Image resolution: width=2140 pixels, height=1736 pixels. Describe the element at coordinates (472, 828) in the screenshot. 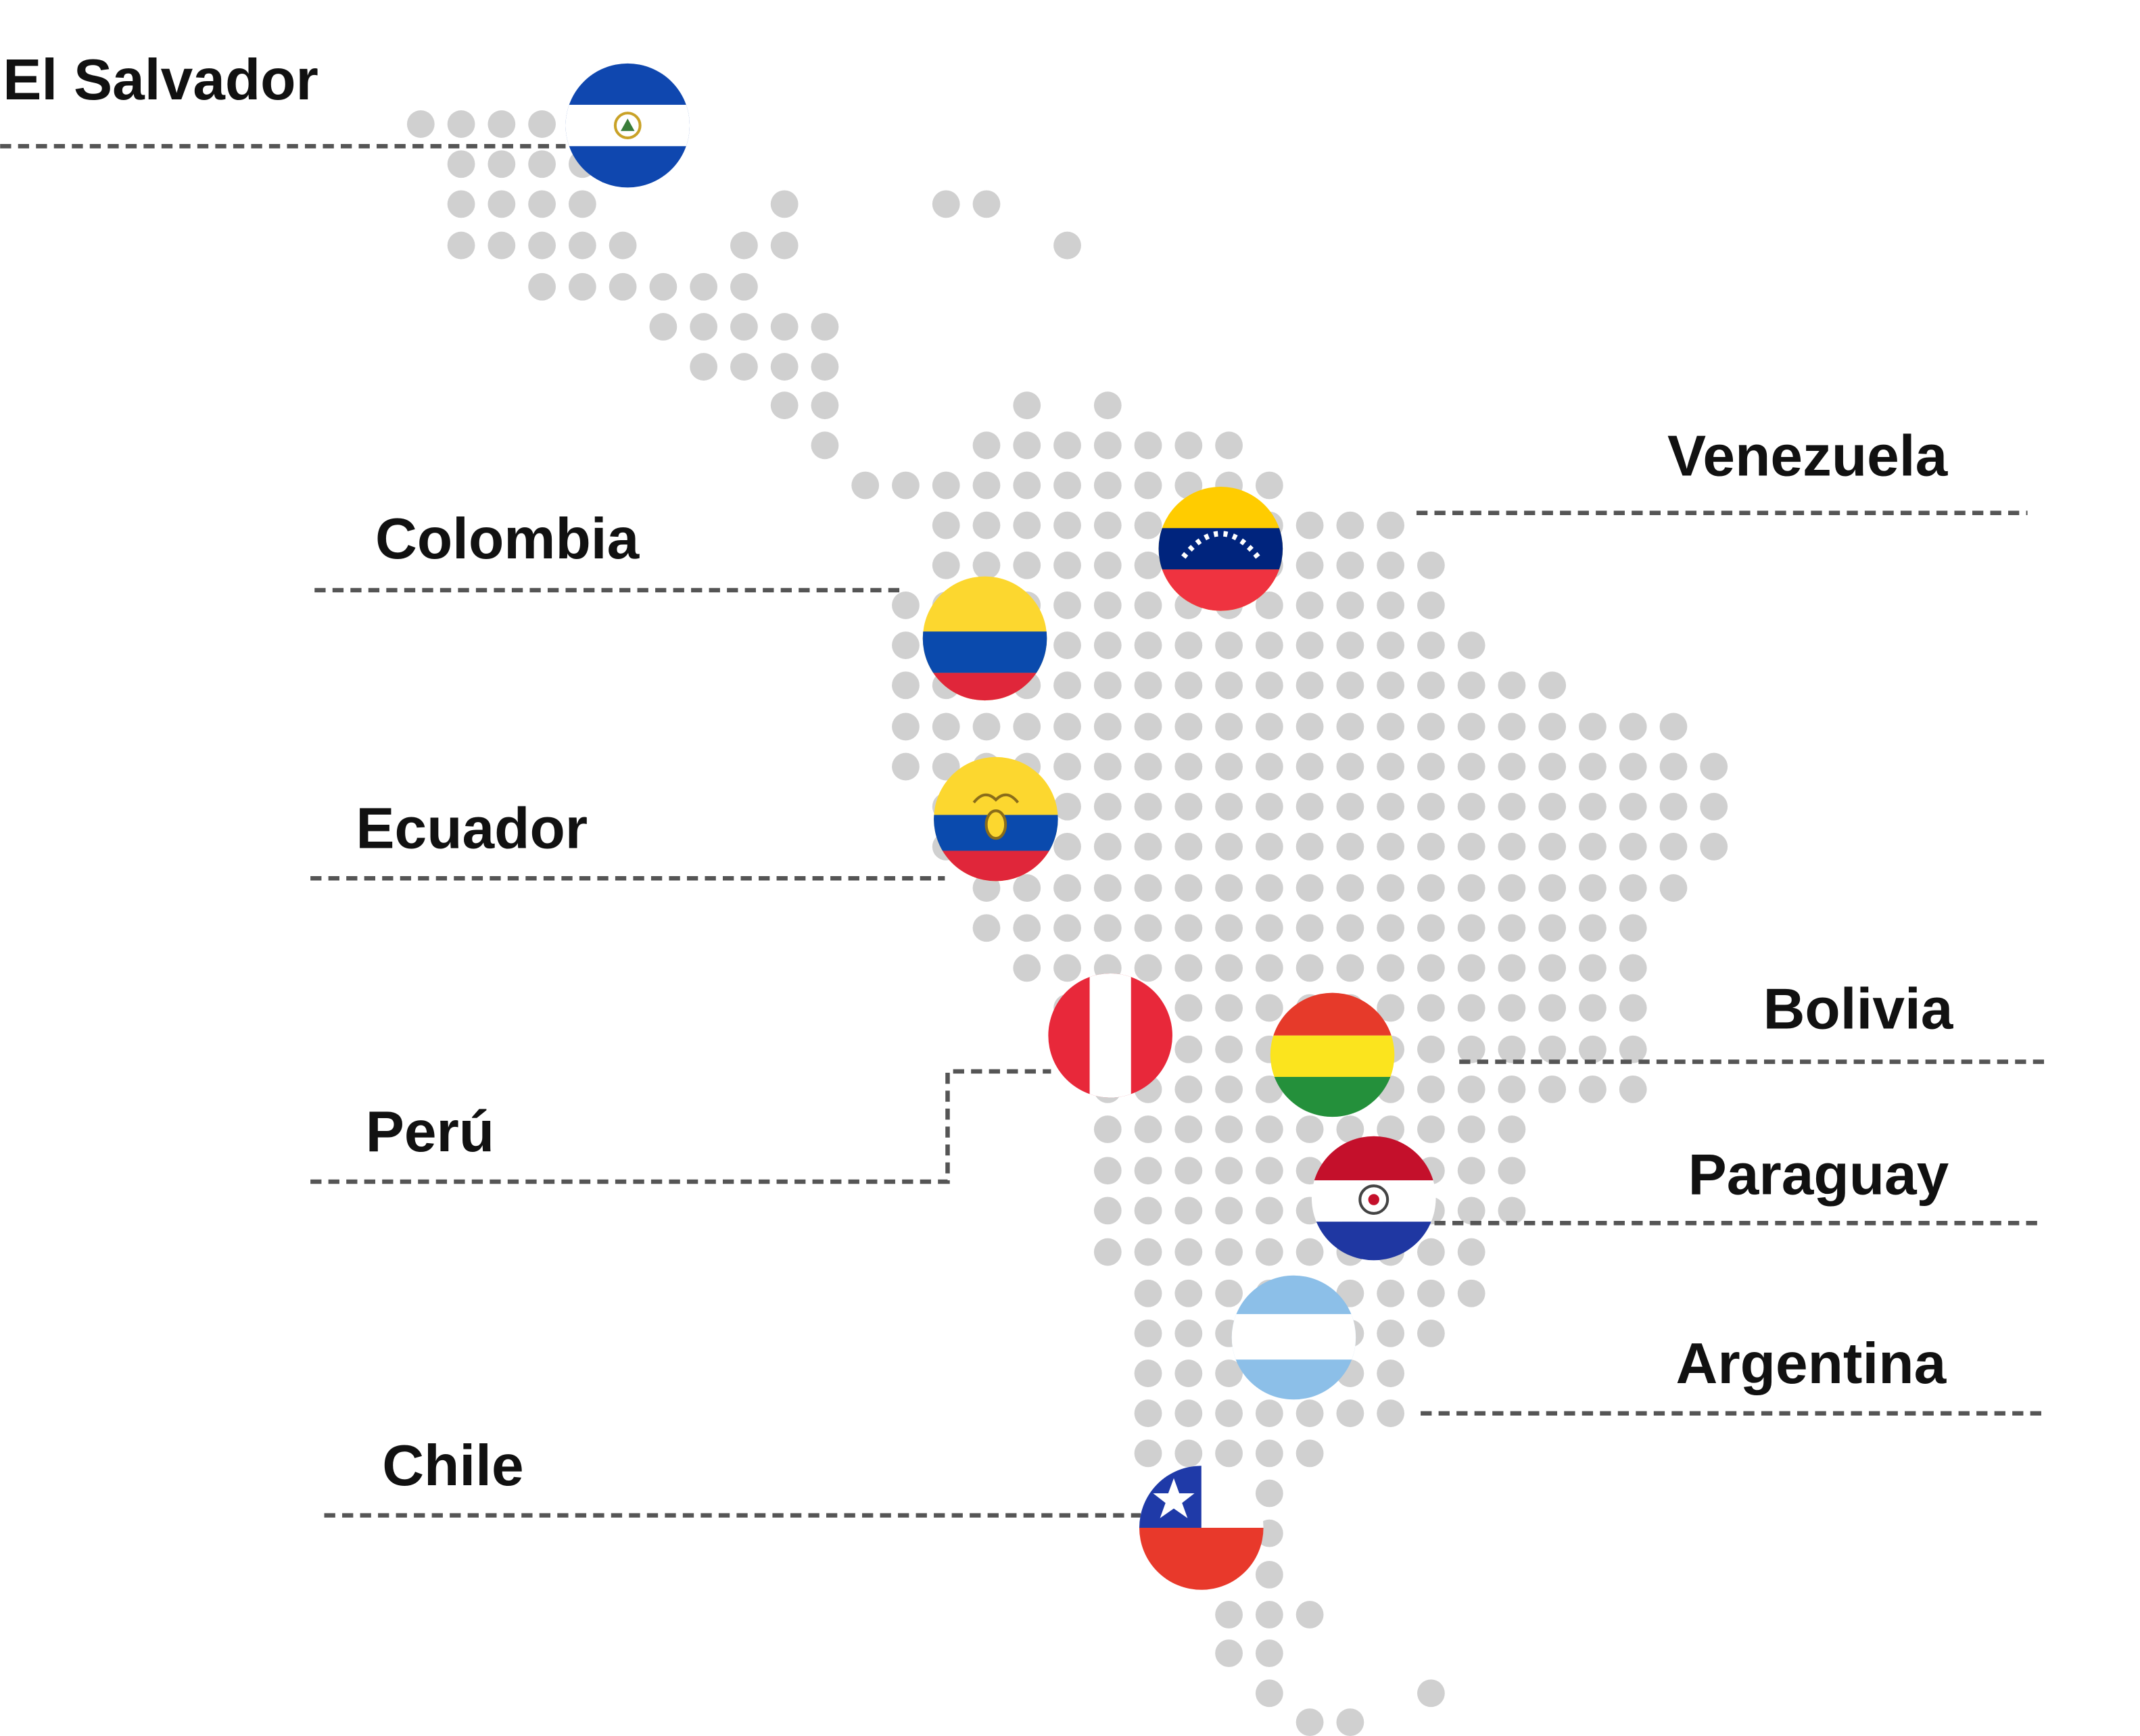

I see `country-label: Ecuador` at that location.